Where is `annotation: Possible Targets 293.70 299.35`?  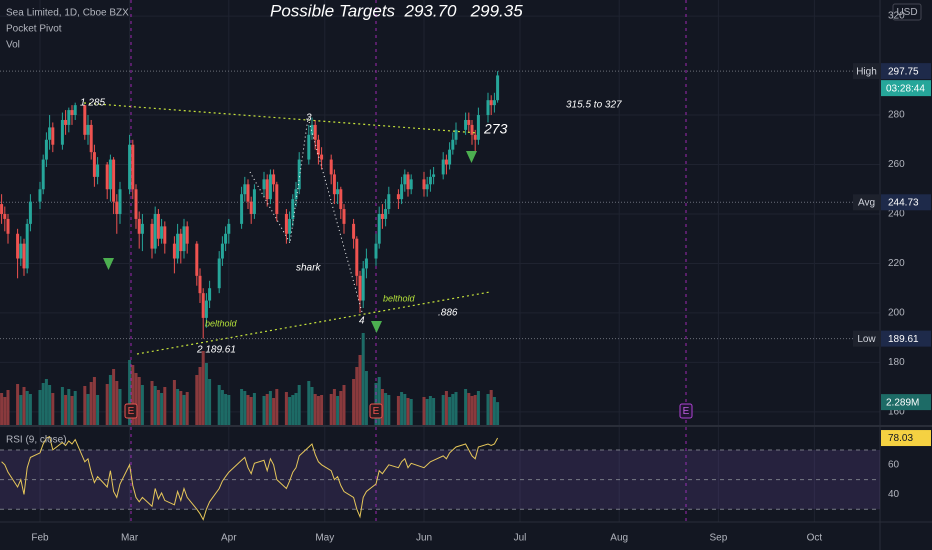
annotation: Possible Targets 293.70 299.35 is located at coordinates (396, 10).